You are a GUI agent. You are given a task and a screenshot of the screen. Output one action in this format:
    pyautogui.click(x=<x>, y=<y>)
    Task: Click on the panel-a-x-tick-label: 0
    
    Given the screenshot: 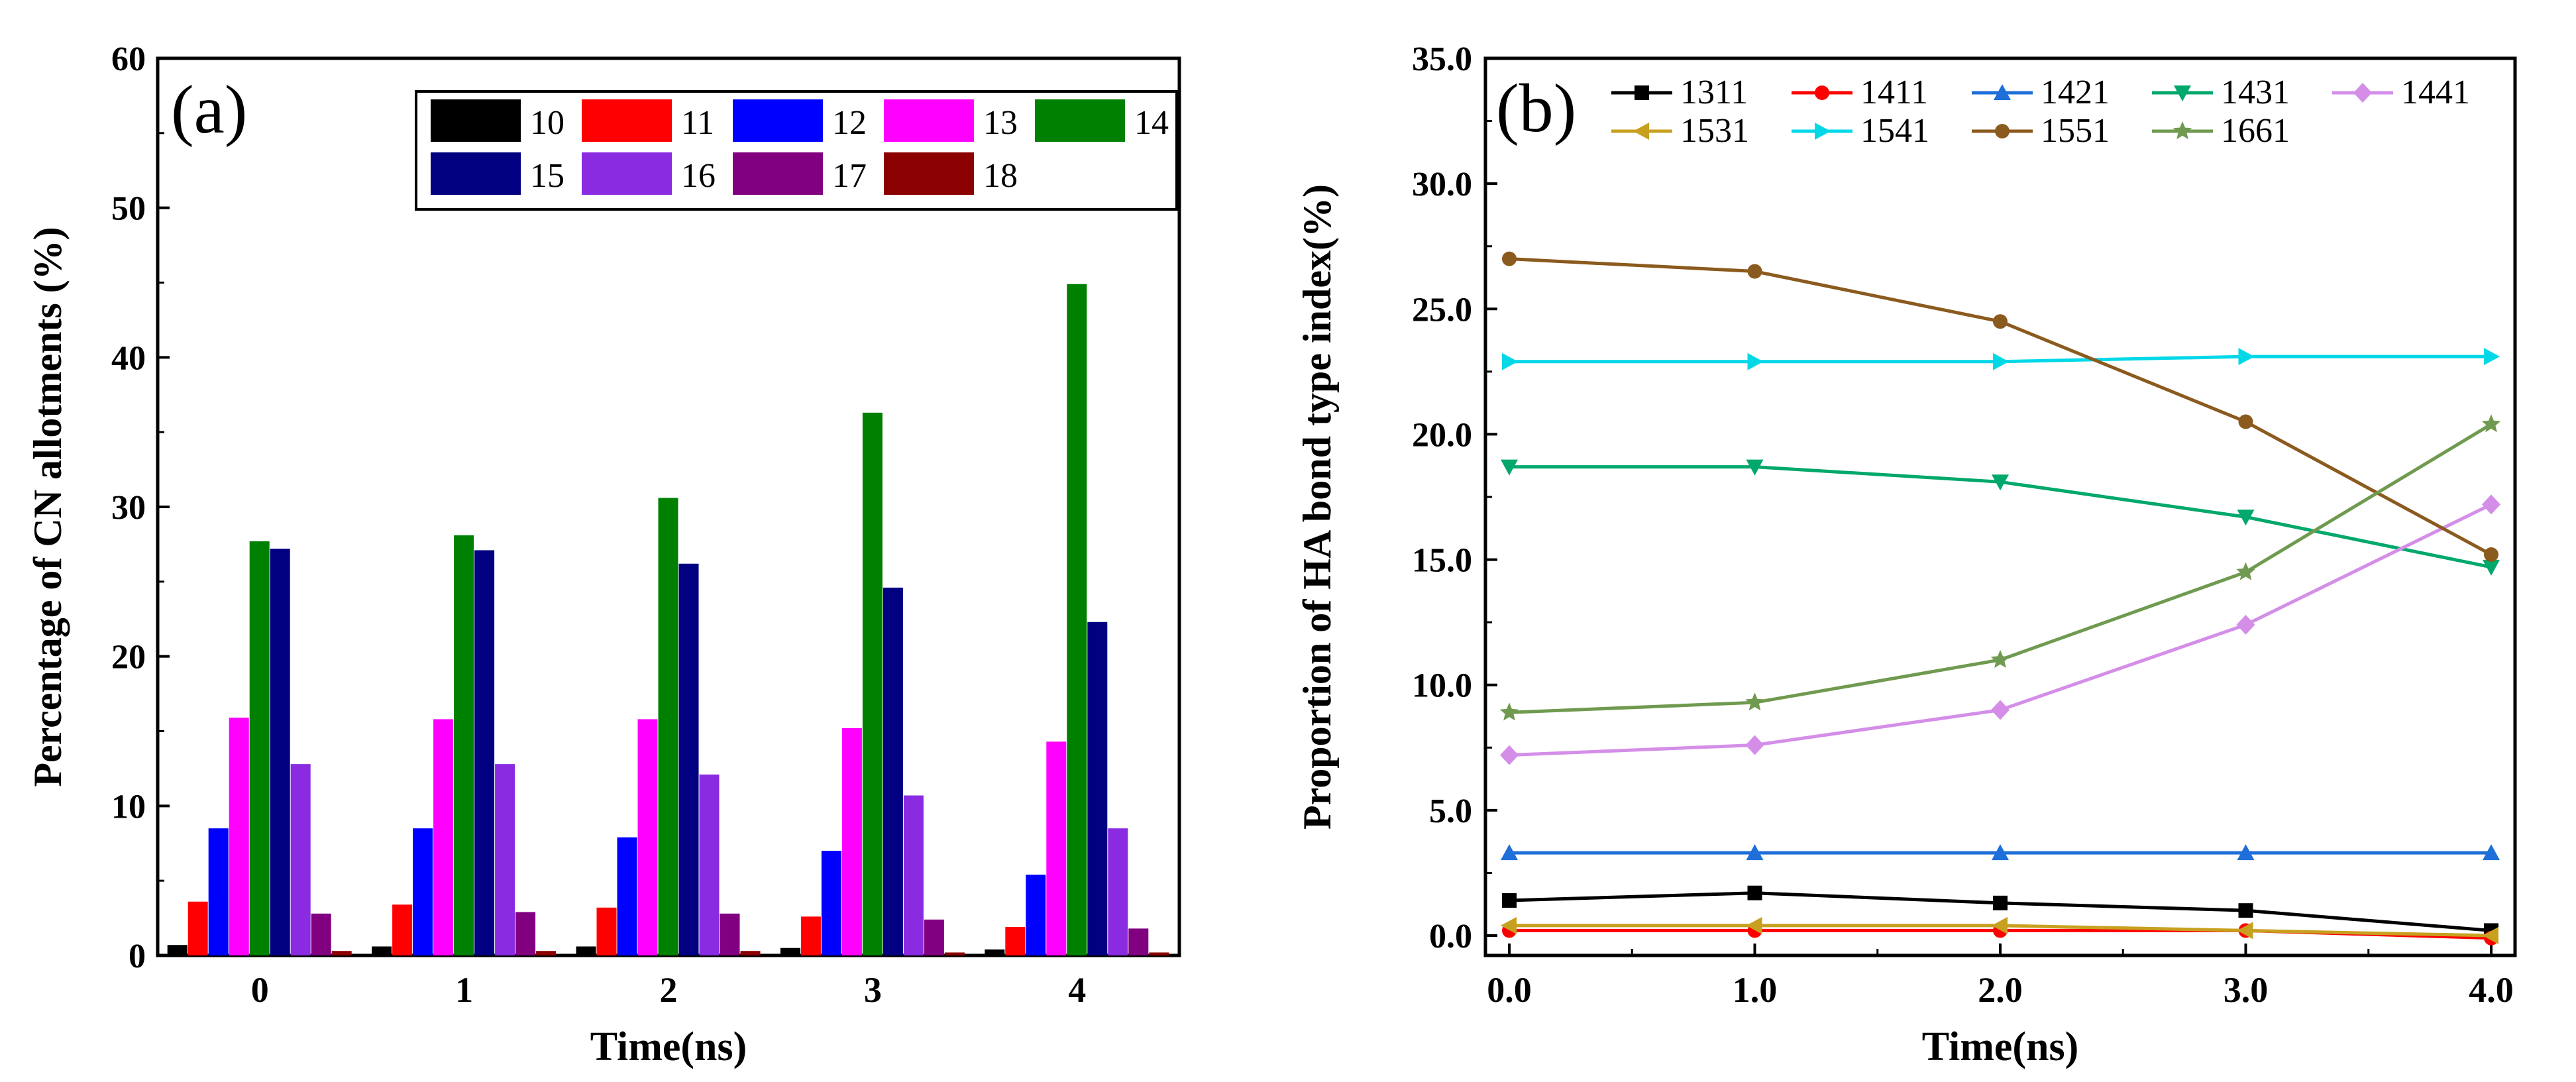 What is the action you would take?
    pyautogui.click(x=260, y=990)
    